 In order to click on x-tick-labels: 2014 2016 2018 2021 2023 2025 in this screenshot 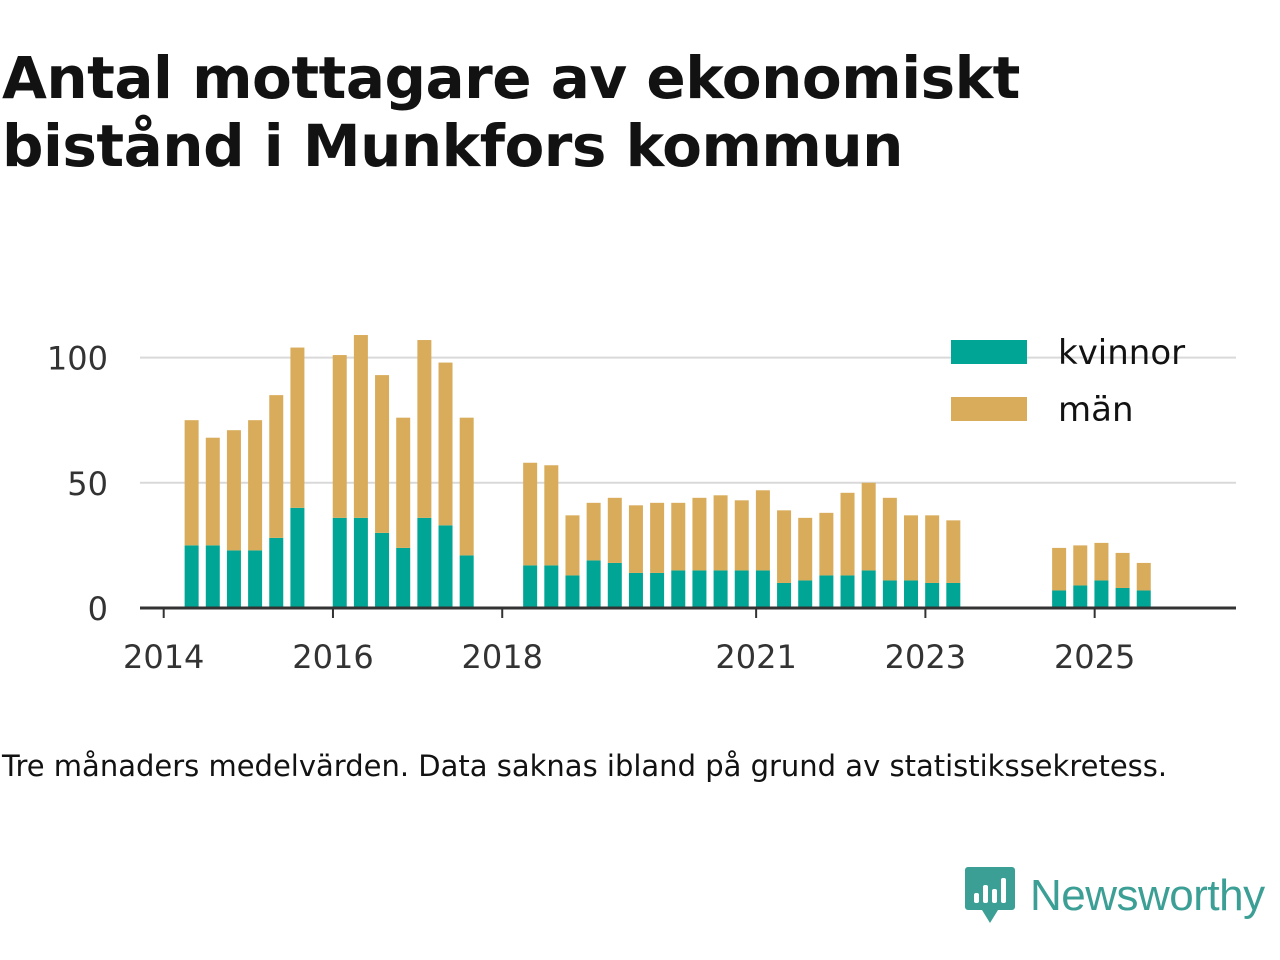, I will do `click(629, 642)`.